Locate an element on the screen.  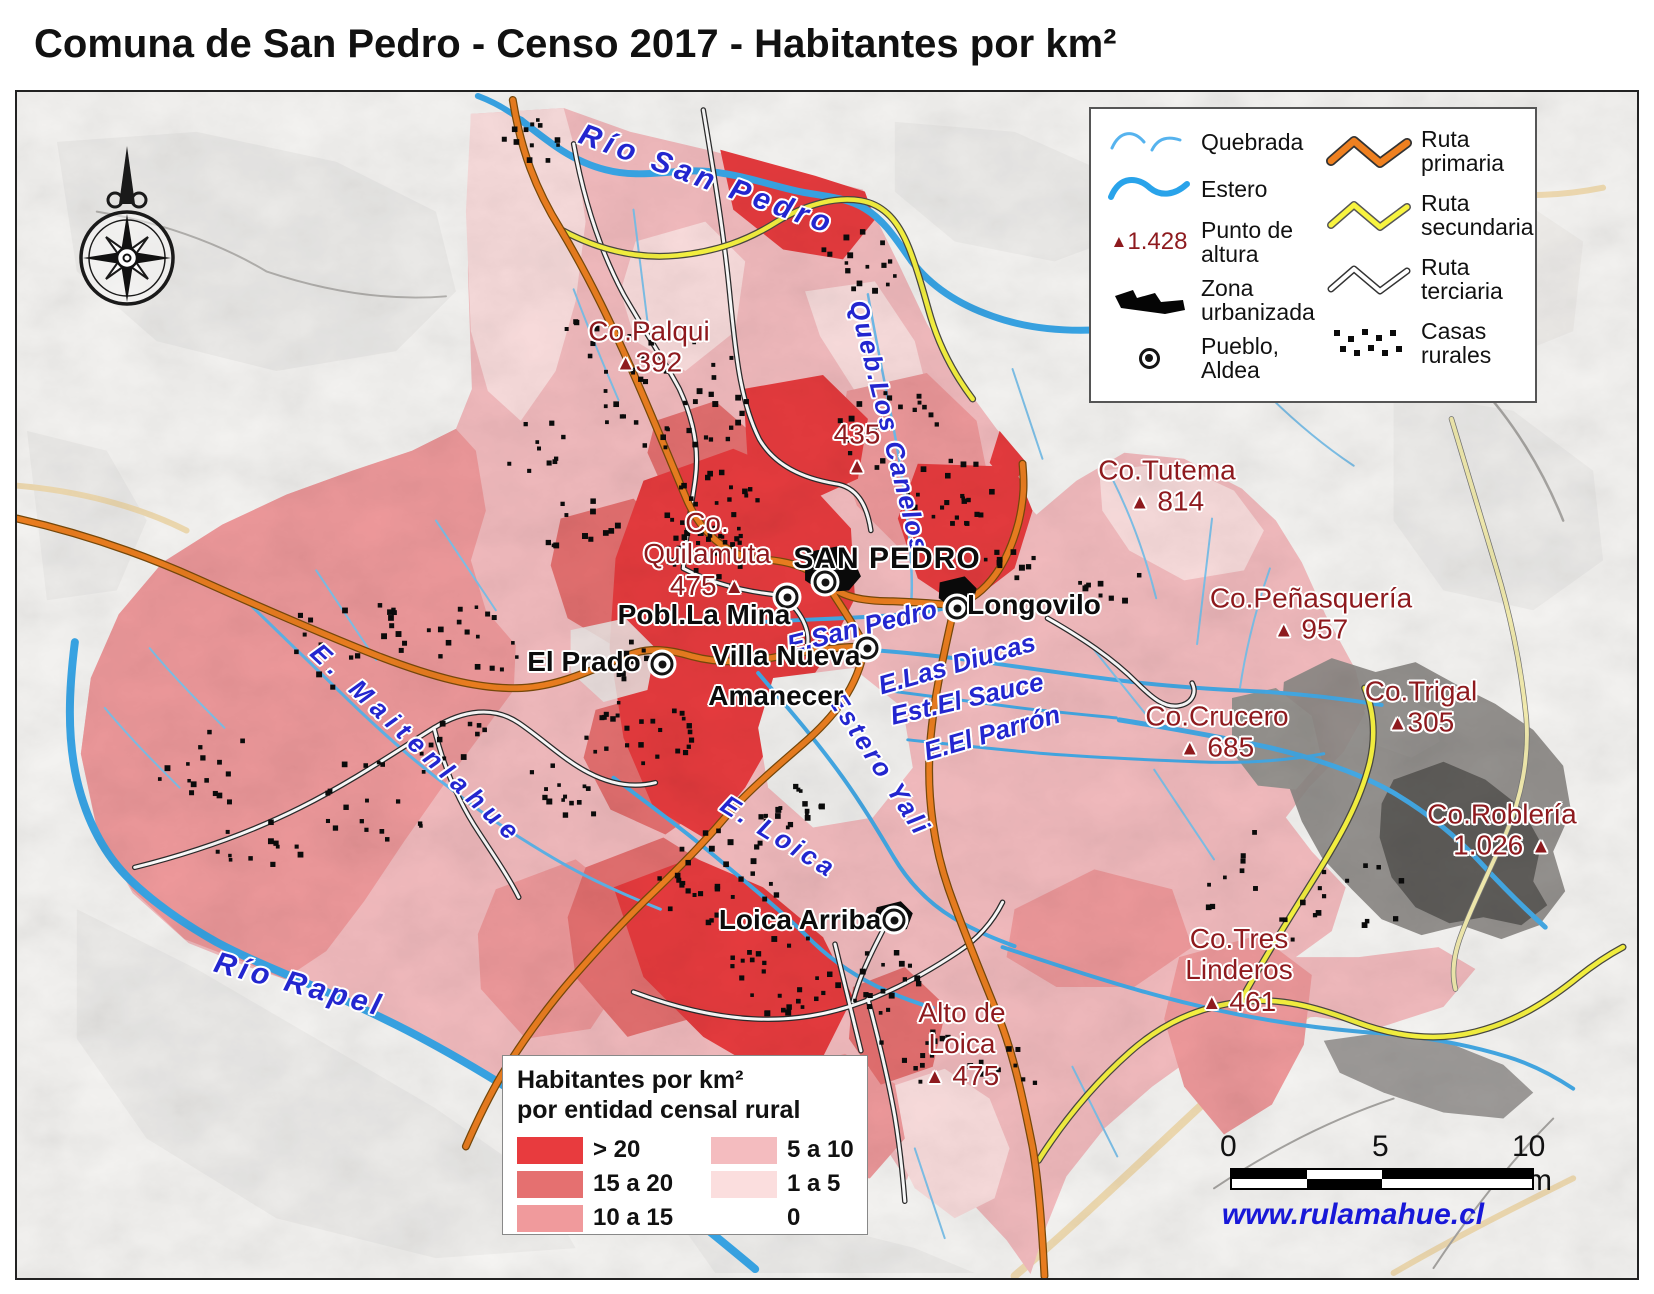
town-marker-el-prado is located at coordinates (662, 664).